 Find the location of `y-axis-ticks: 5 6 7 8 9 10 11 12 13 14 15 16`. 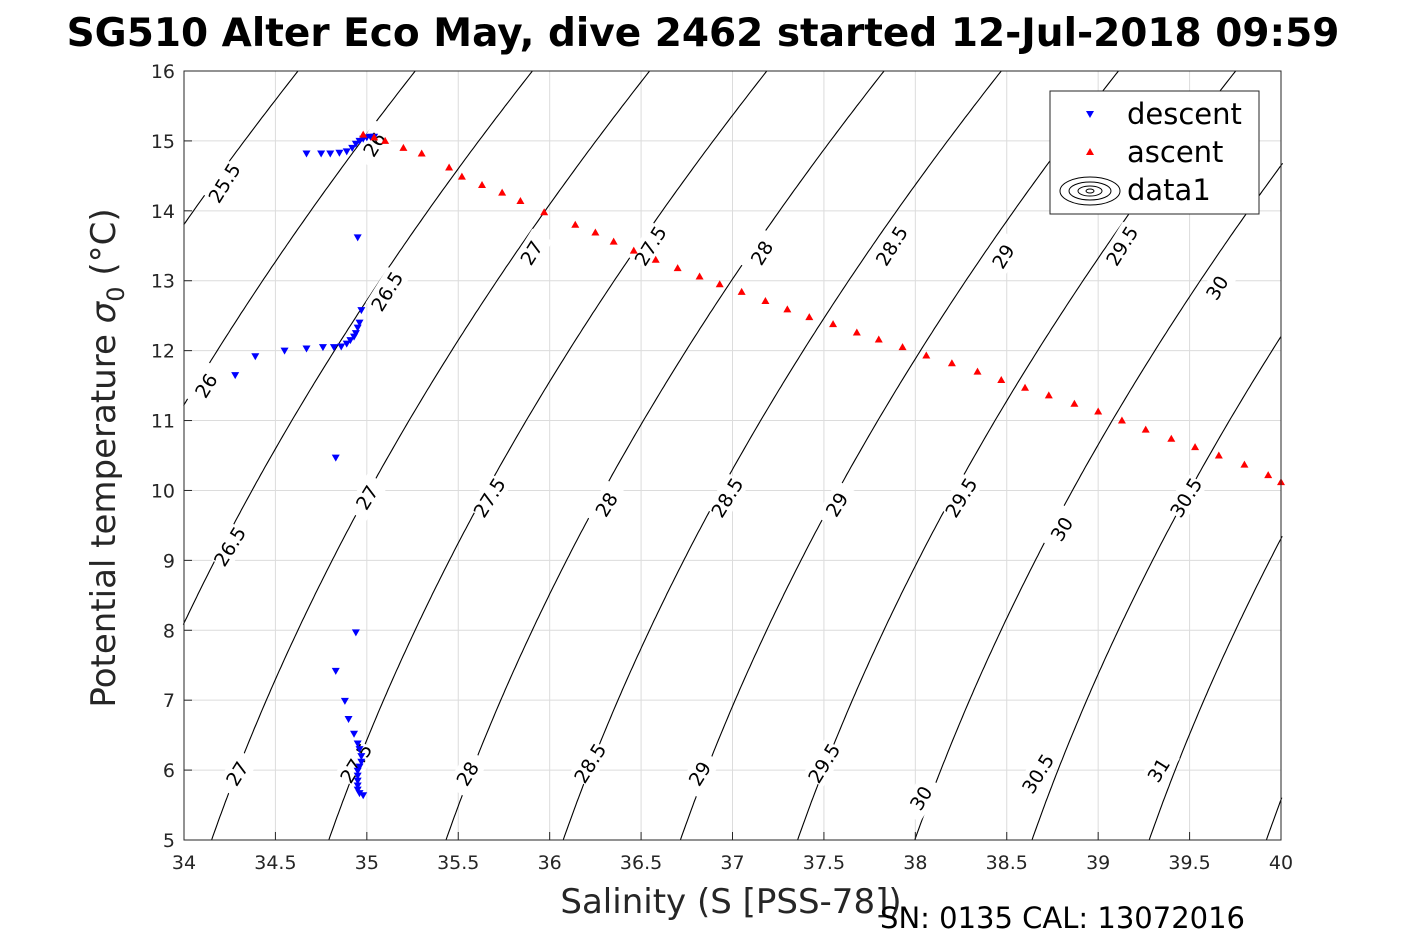

y-axis-ticks: 5 6 7 8 9 10 11 12 13 14 15 16 is located at coordinates (171, 456).